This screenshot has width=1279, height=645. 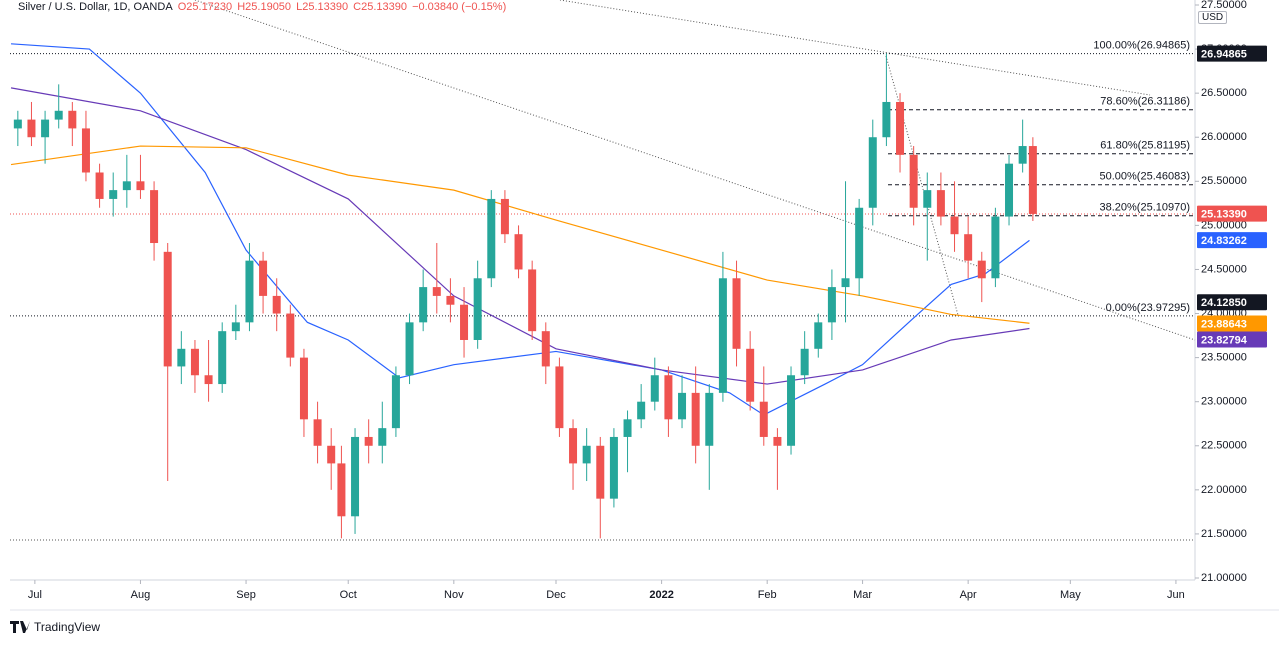 I want to click on y-tick-label: 24.50000, so click(x=1224, y=269).